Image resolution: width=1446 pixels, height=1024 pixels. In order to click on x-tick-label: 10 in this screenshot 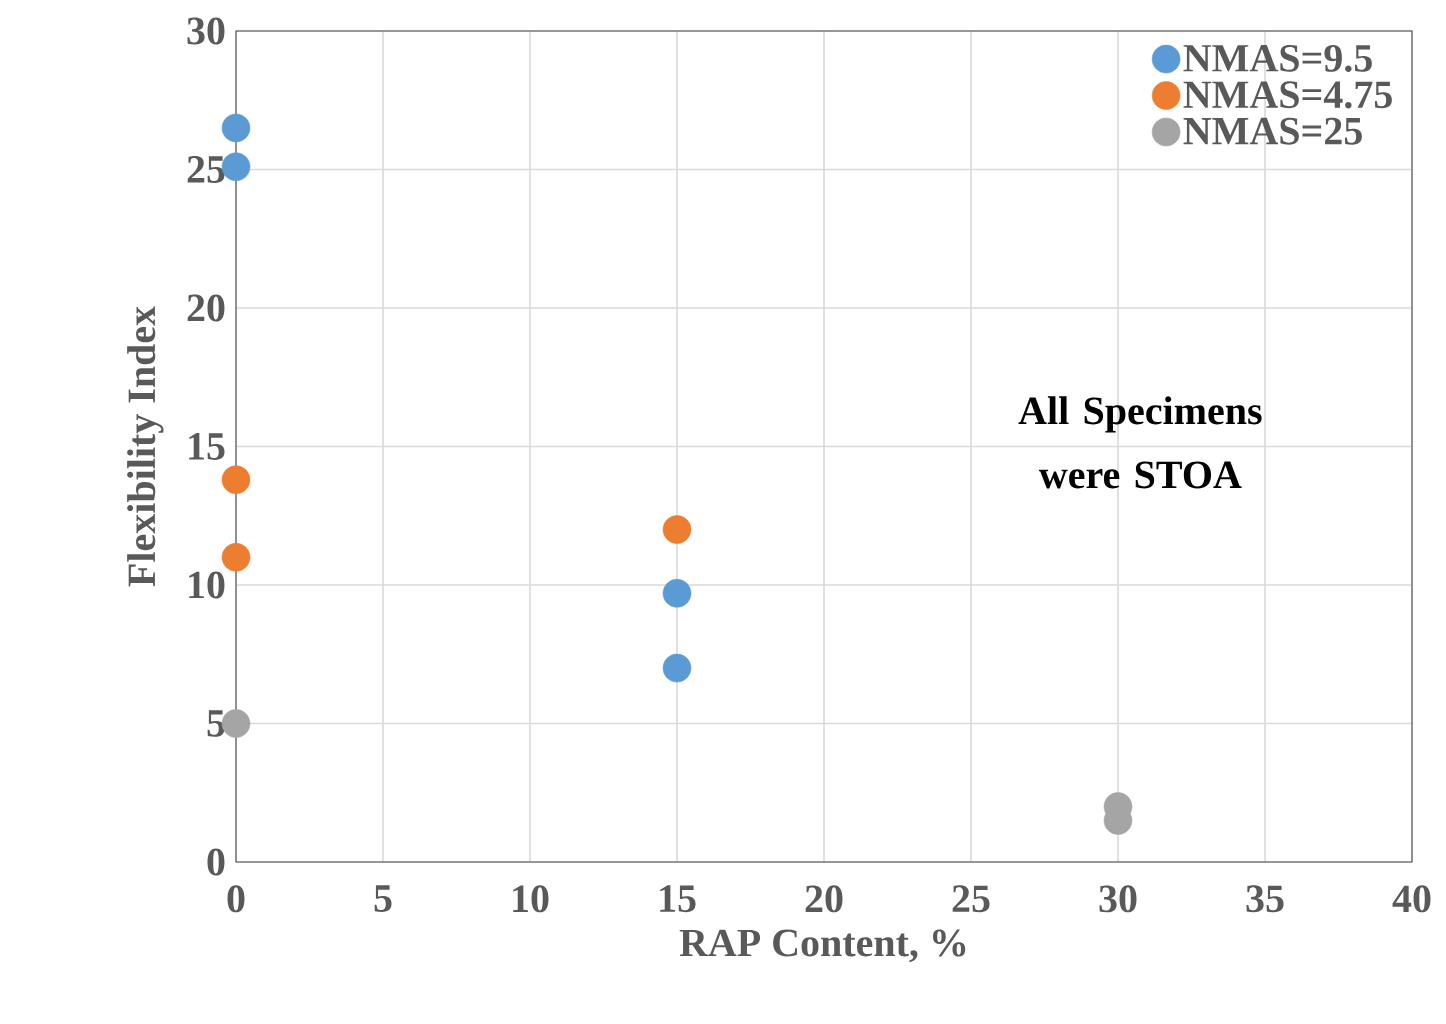, I will do `click(531, 899)`.